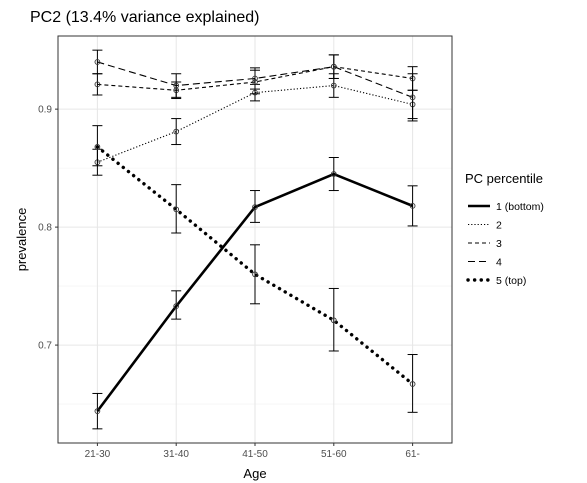 This screenshot has width=587, height=483. What do you see at coordinates (255, 454) in the screenshot?
I see `x-tick-label: 41-50` at bounding box center [255, 454].